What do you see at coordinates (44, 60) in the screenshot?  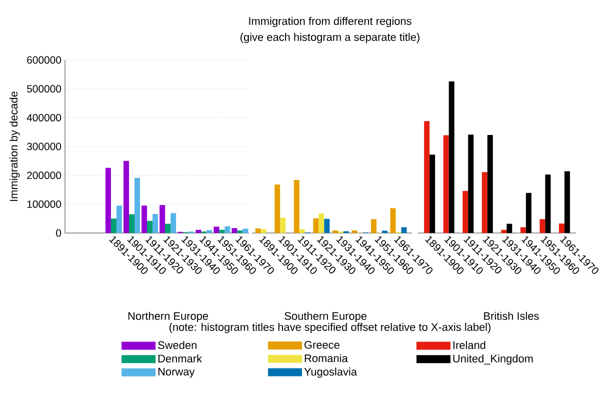 I see `y-tick-label: 600000` at bounding box center [44, 60].